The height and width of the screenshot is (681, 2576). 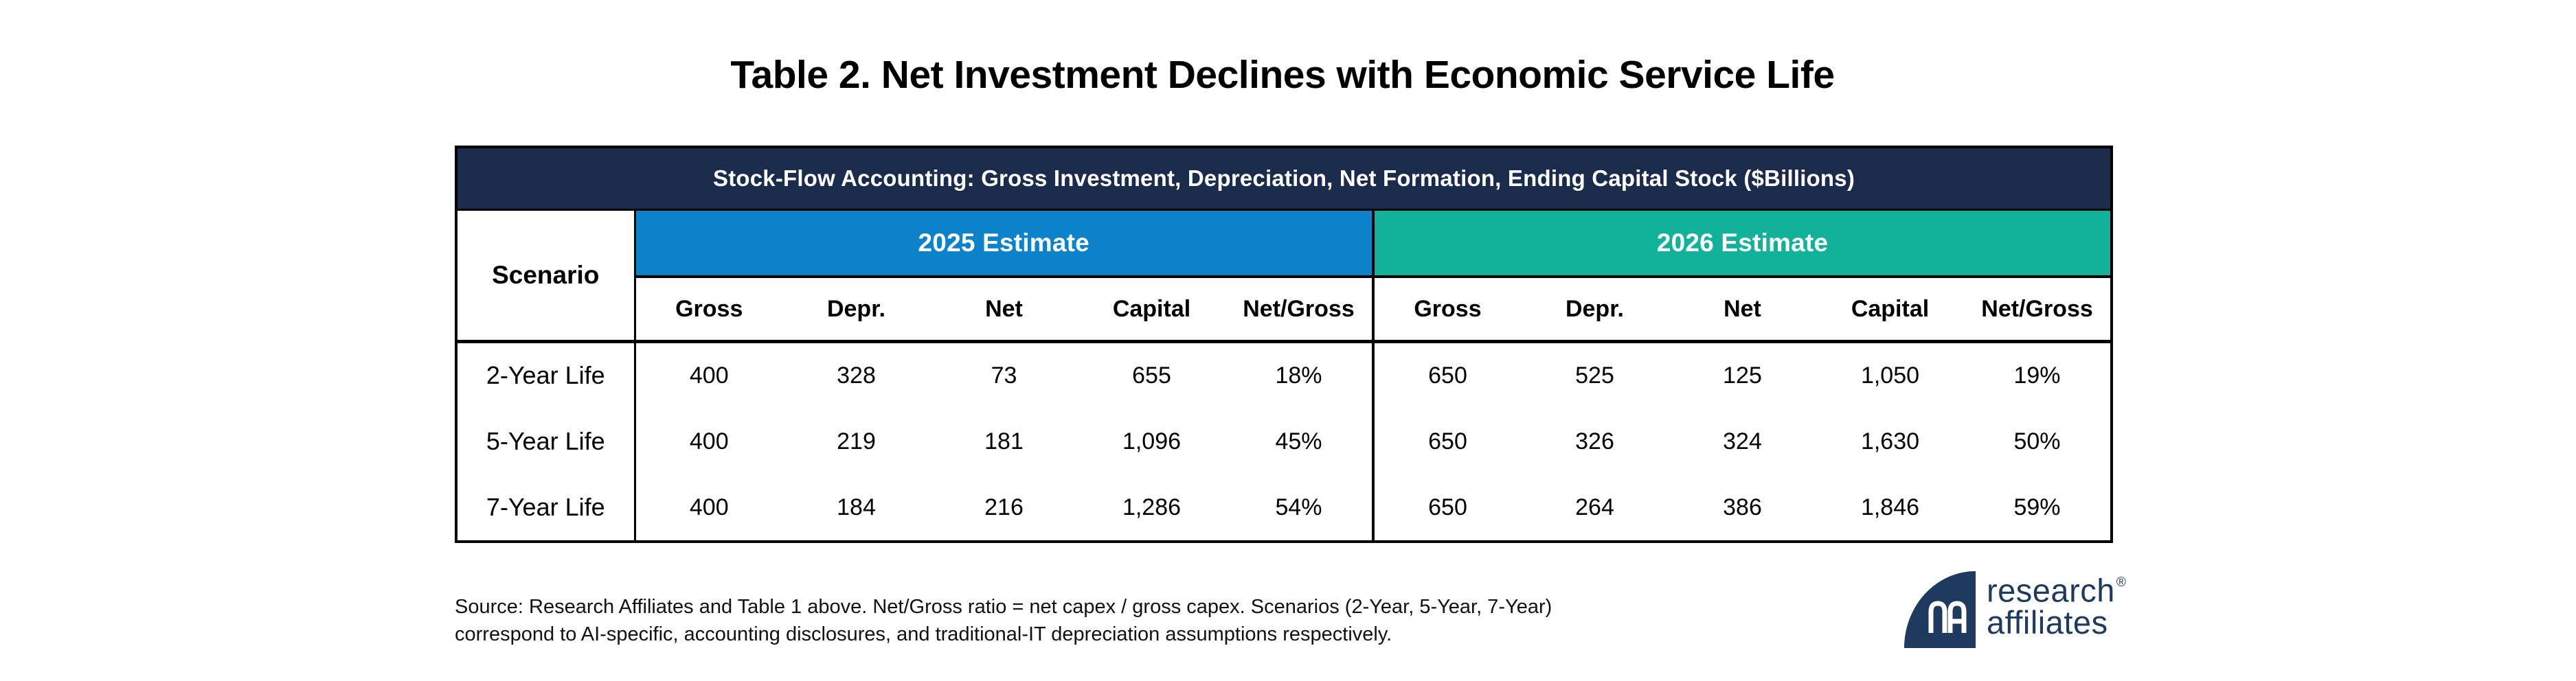 What do you see at coordinates (1890, 508) in the screenshot?
I see `cell-2026-capital: 1,846` at bounding box center [1890, 508].